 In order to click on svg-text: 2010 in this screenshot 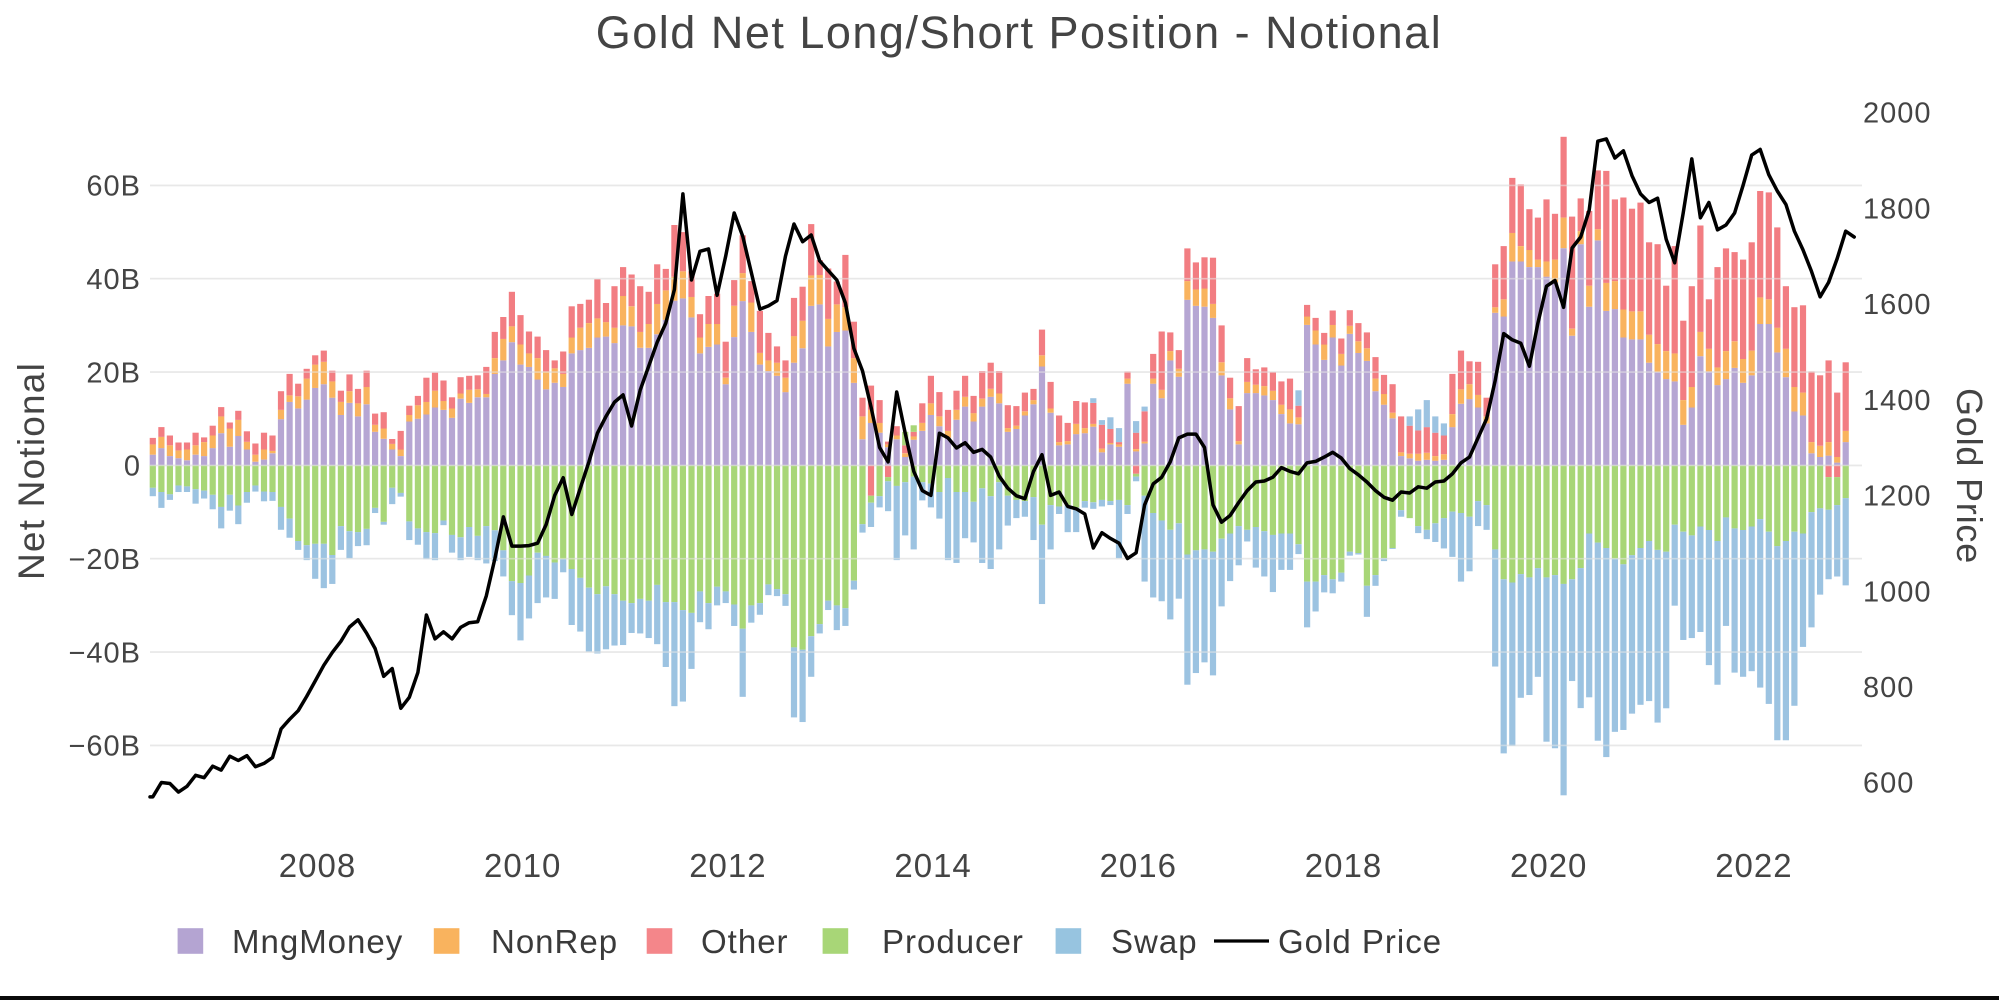, I will do `click(522, 865)`.